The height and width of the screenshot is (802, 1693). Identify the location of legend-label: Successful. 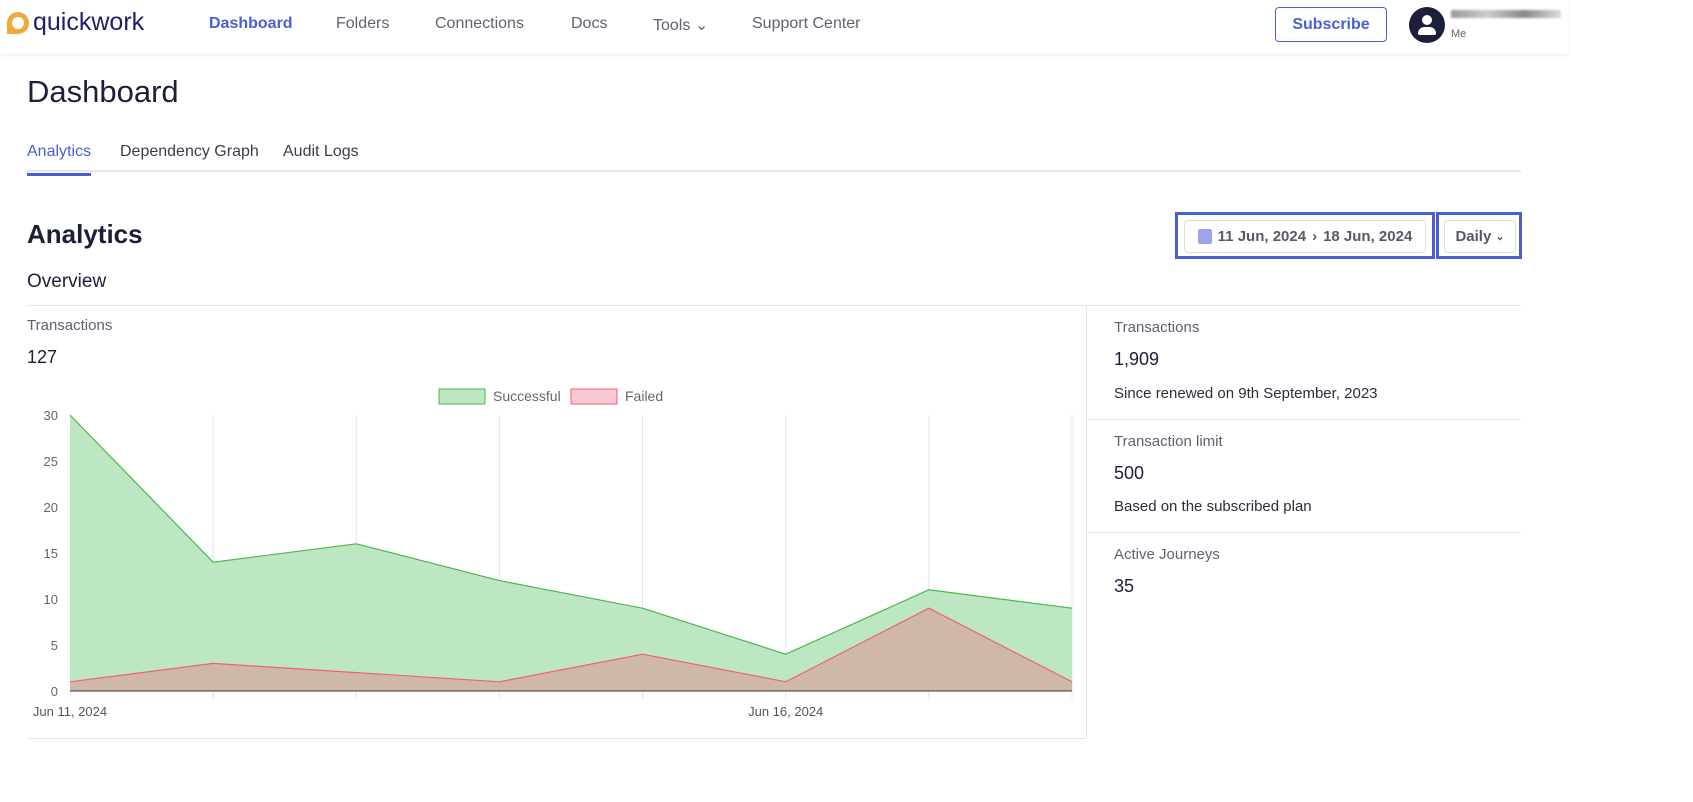
(527, 396).